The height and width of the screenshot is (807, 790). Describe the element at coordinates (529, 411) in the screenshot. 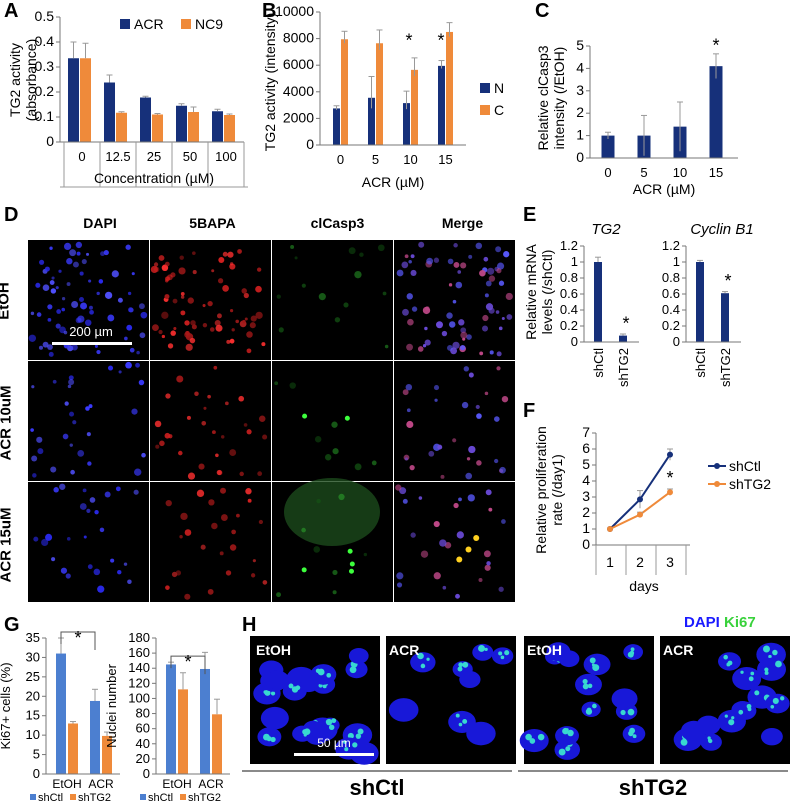

I see `panel-label-f: F` at that location.